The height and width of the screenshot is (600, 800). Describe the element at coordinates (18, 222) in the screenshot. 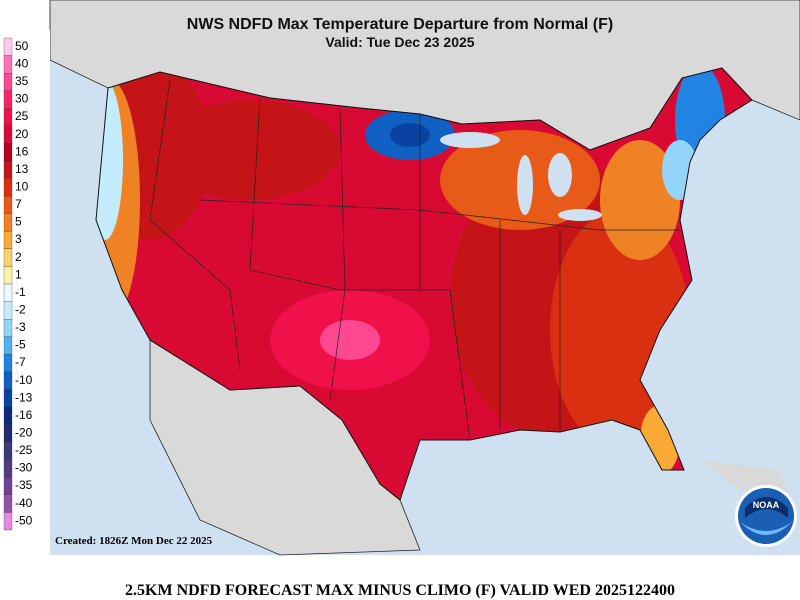

I see `legend-label: 5` at that location.